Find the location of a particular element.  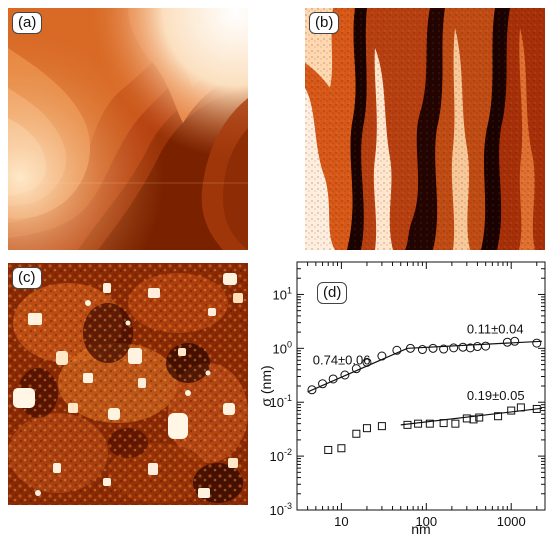

panel-c-label: (c) is located at coordinates (27, 278).